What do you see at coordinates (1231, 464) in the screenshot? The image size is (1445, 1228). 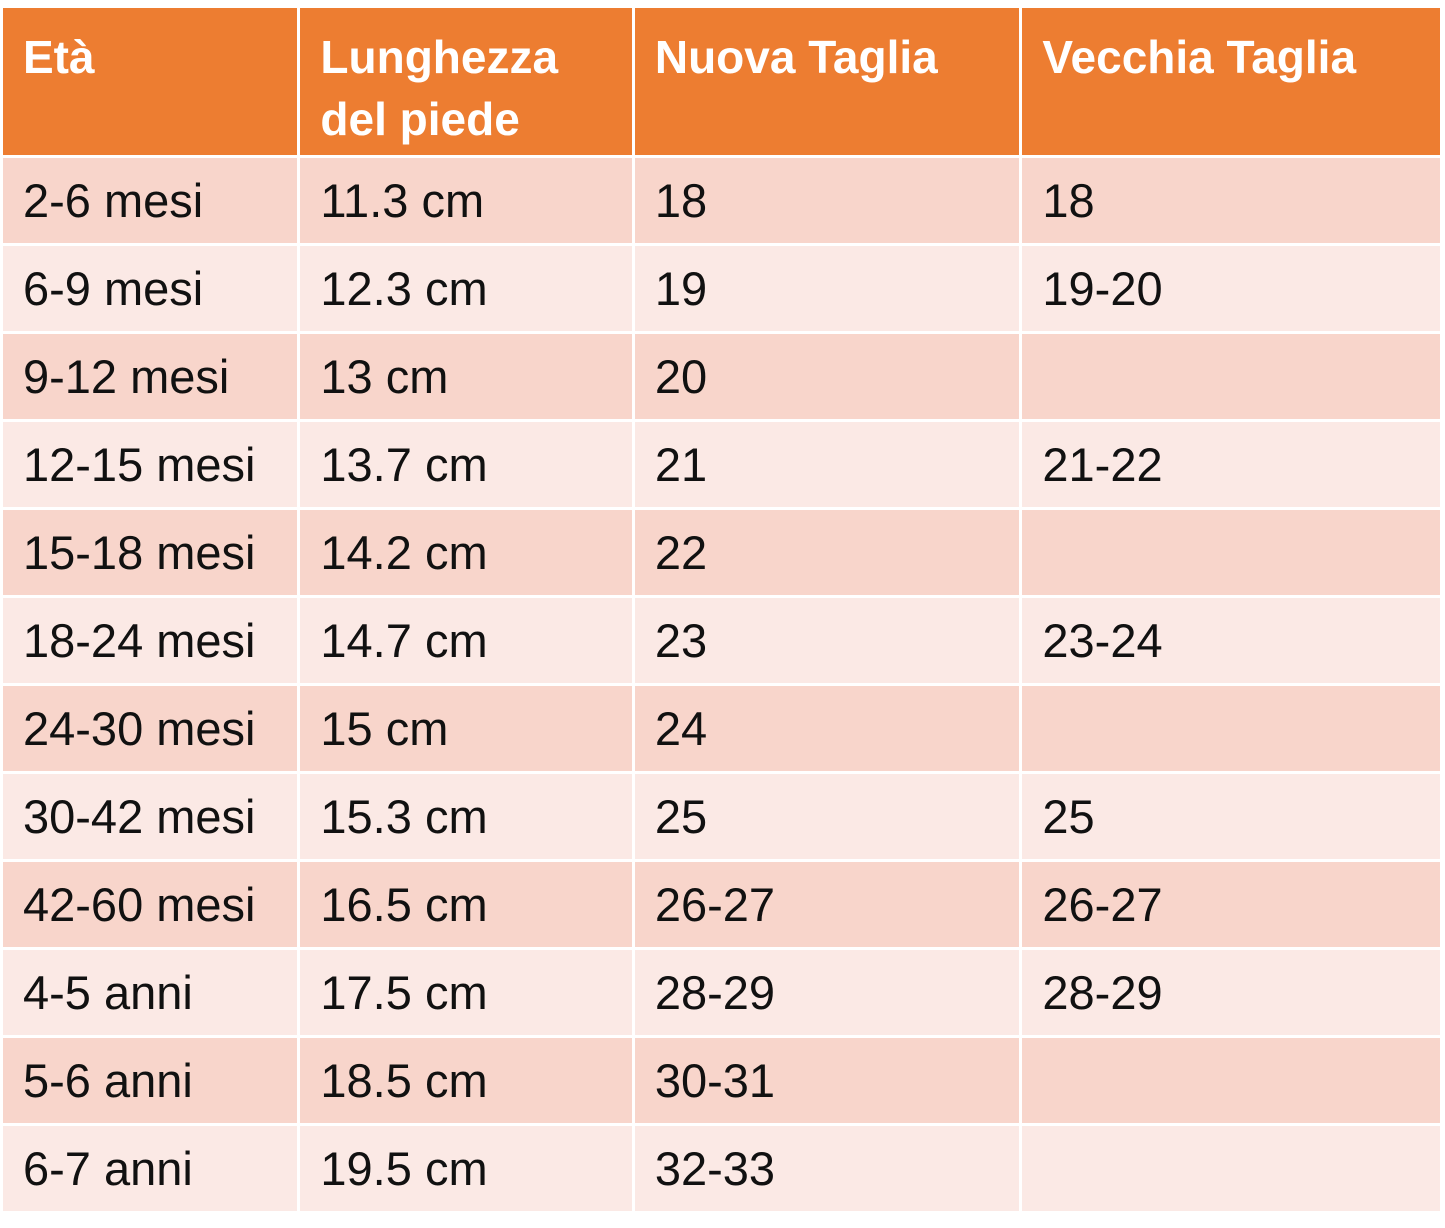 I see `table-cell: 21-22` at bounding box center [1231, 464].